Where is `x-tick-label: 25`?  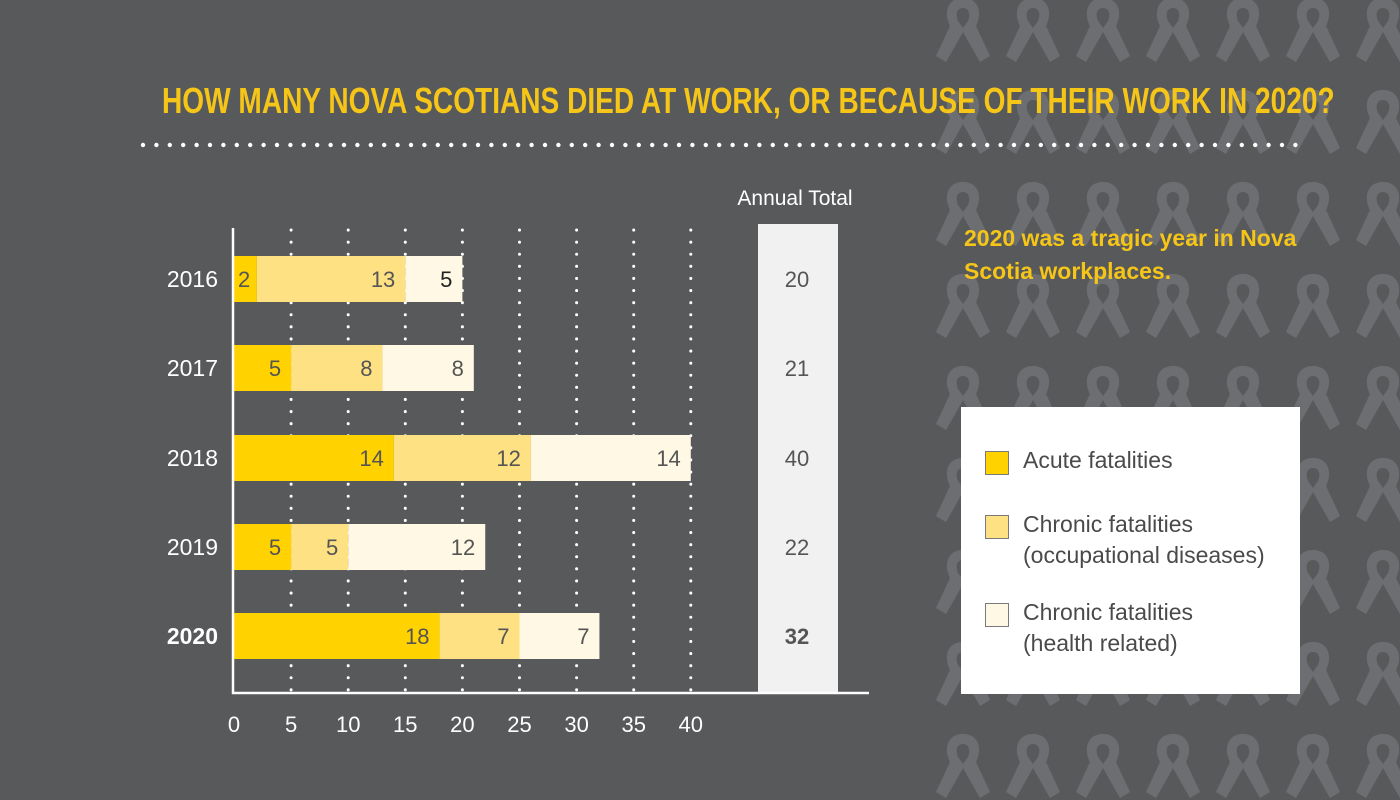 x-tick-label: 25 is located at coordinates (519, 724).